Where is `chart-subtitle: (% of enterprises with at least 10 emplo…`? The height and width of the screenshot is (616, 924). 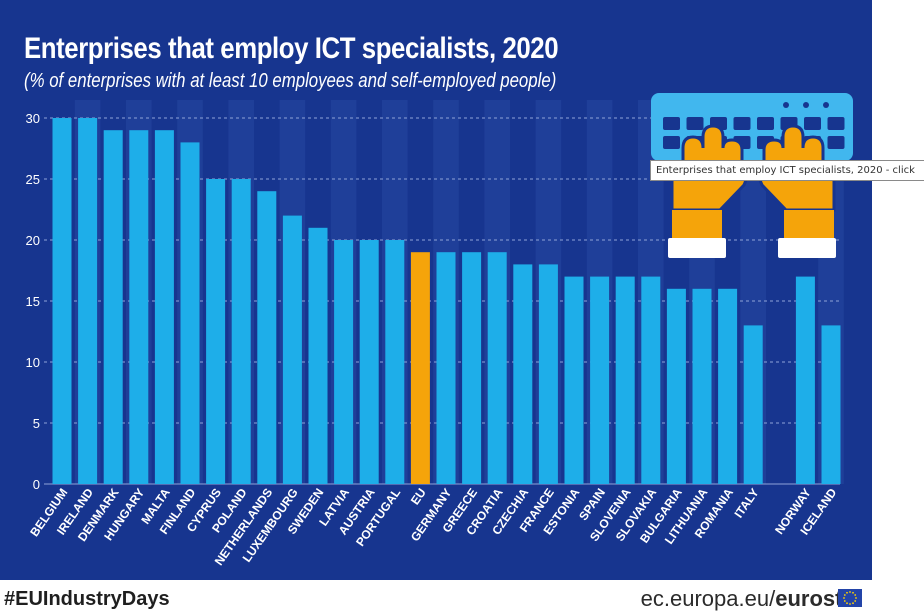
chart-subtitle: (% of enterprises with at least 10 emplo… is located at coordinates (290, 81).